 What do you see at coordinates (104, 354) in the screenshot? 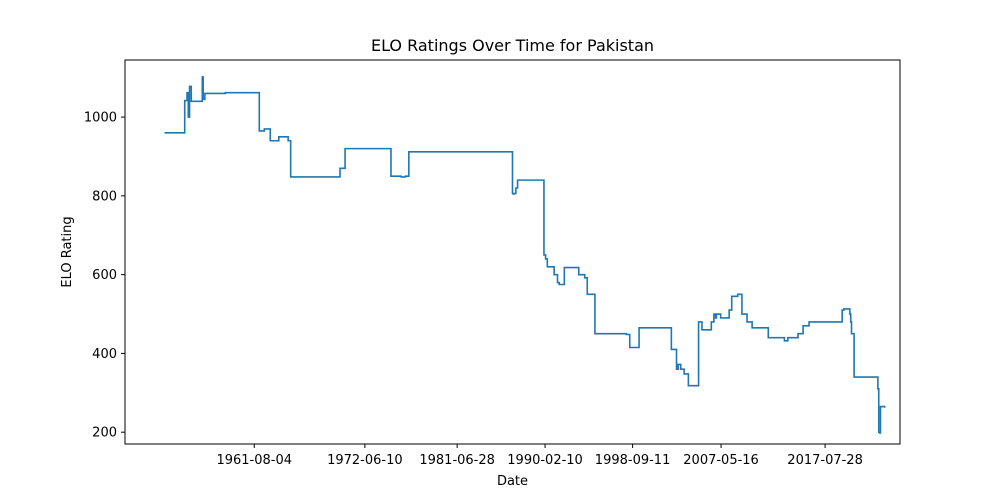
I see `y-tick-label: 400` at bounding box center [104, 354].